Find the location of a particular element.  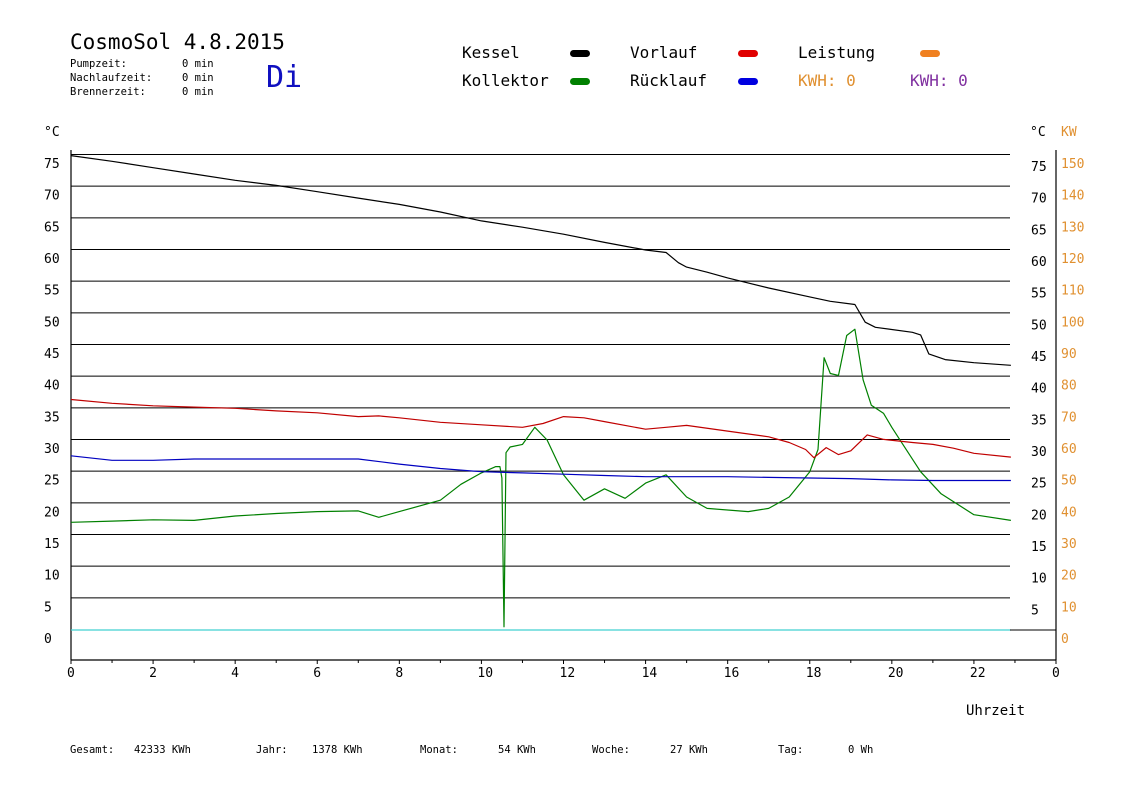

kw-tick-label: 0 is located at coordinates (1065, 639).